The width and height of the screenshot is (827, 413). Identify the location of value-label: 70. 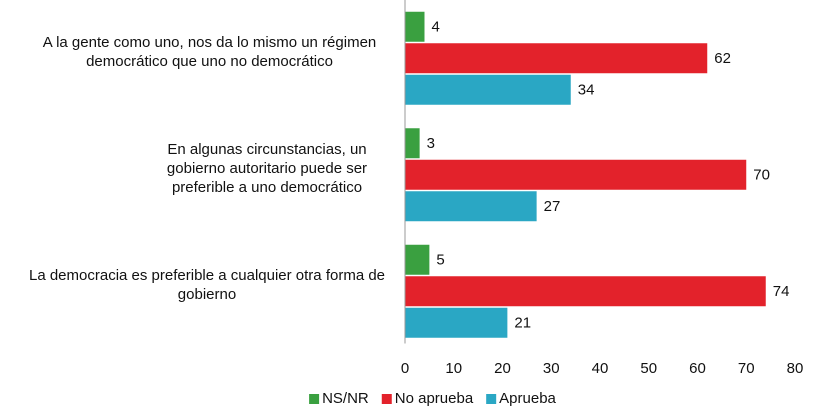
(761, 175).